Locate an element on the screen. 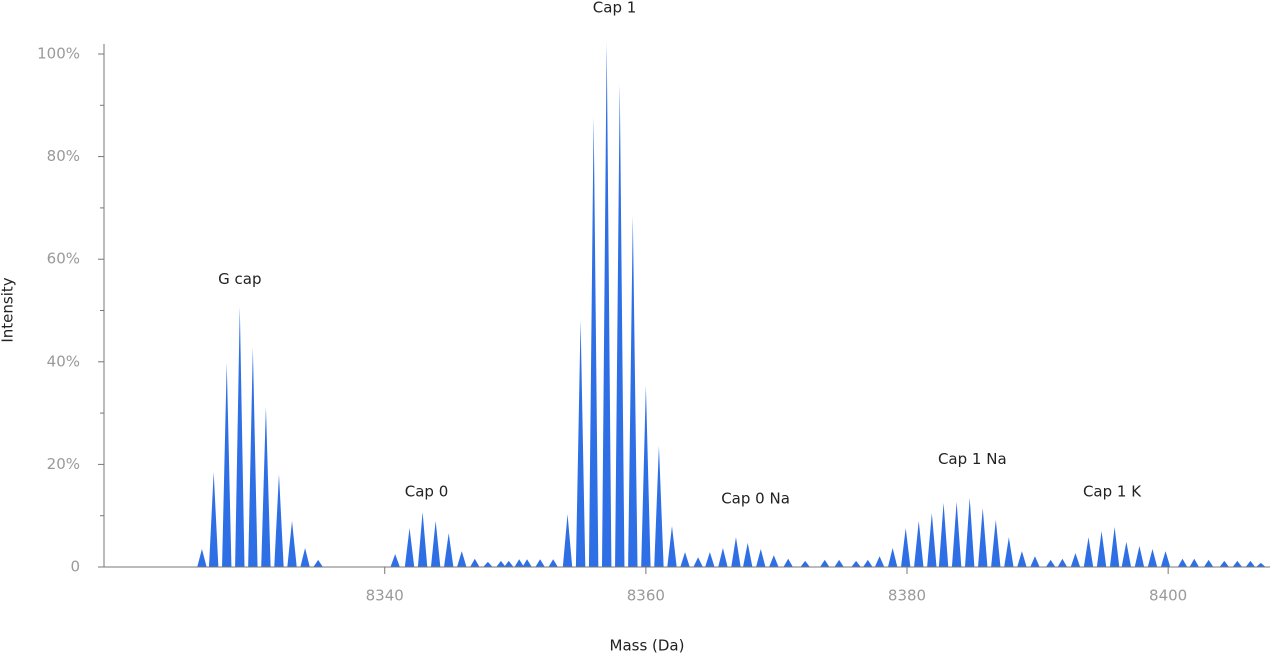 The image size is (1279, 656). y-tick-label: 80% is located at coordinates (63, 156).